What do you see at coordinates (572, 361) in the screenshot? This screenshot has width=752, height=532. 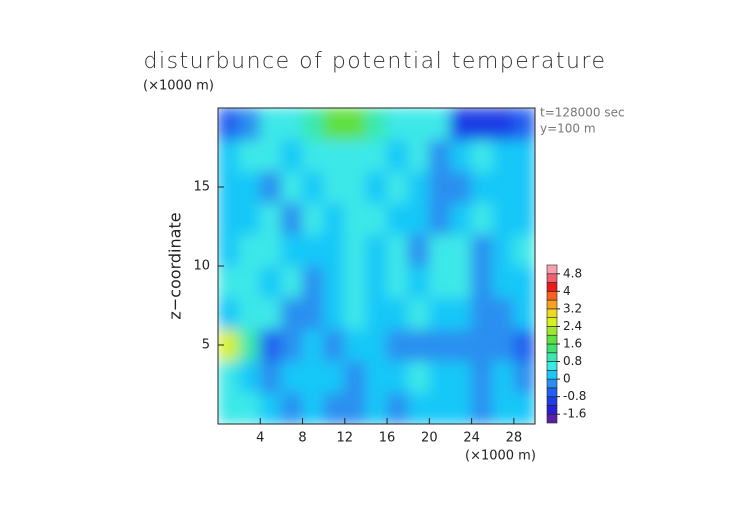 I see `colorbar-tick-label: 0.8` at bounding box center [572, 361].